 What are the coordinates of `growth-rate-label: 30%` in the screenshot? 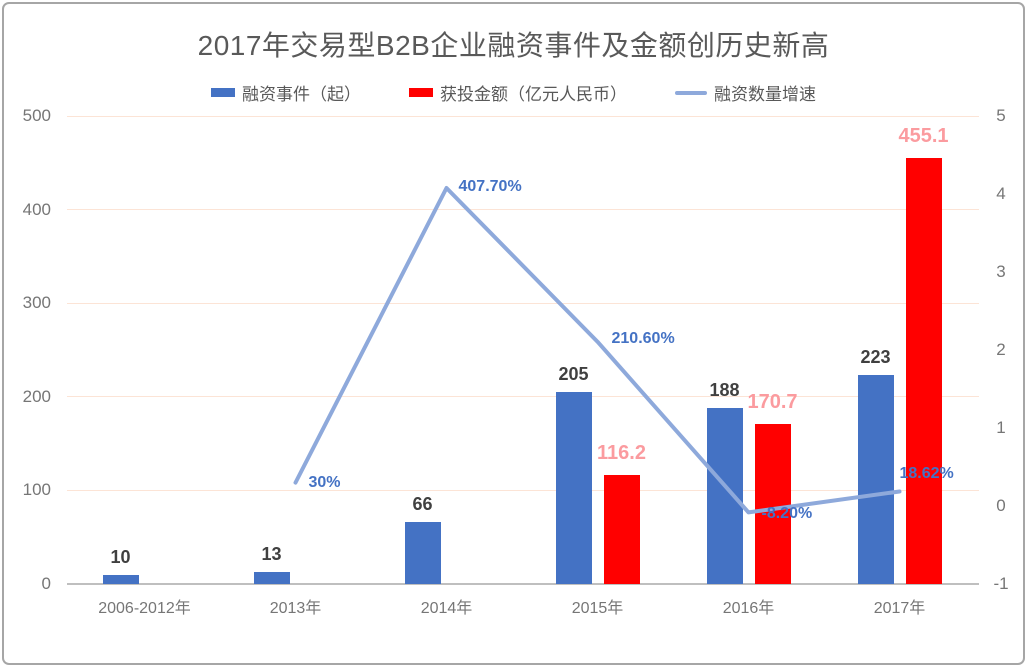 It's located at (324, 482).